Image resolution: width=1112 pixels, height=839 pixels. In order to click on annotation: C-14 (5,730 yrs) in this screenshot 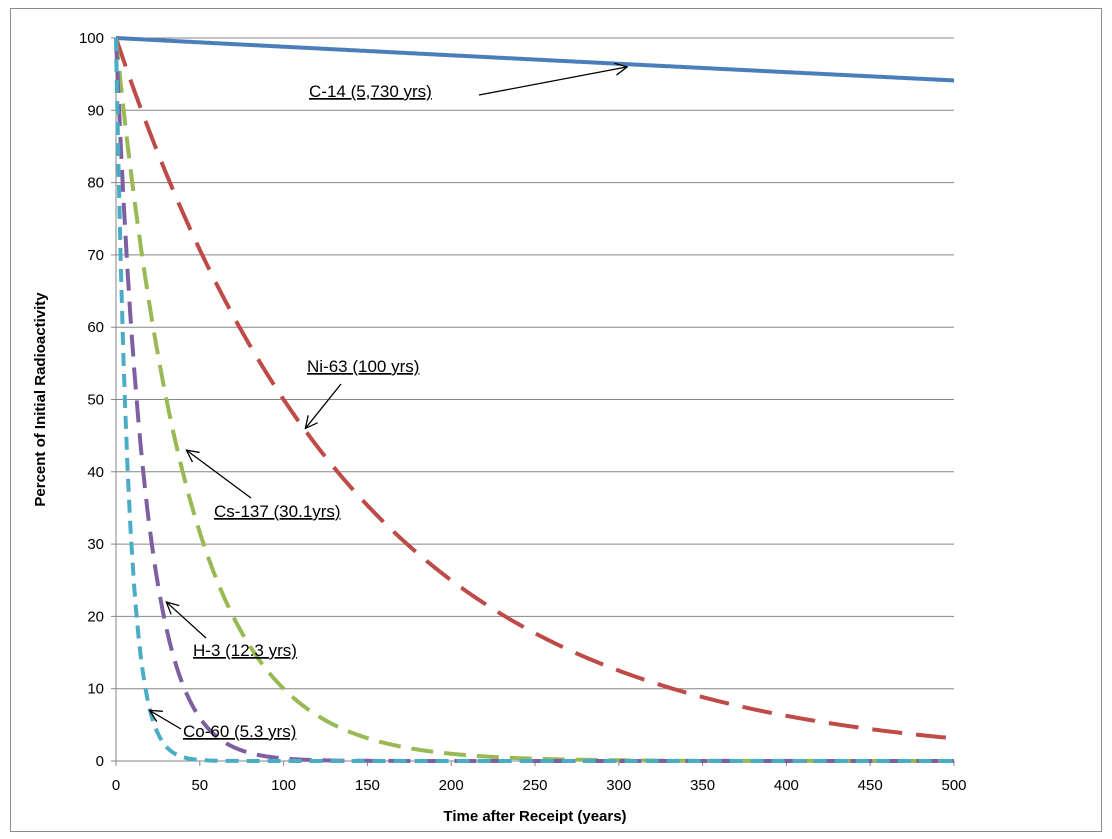, I will do `click(468, 84)`.